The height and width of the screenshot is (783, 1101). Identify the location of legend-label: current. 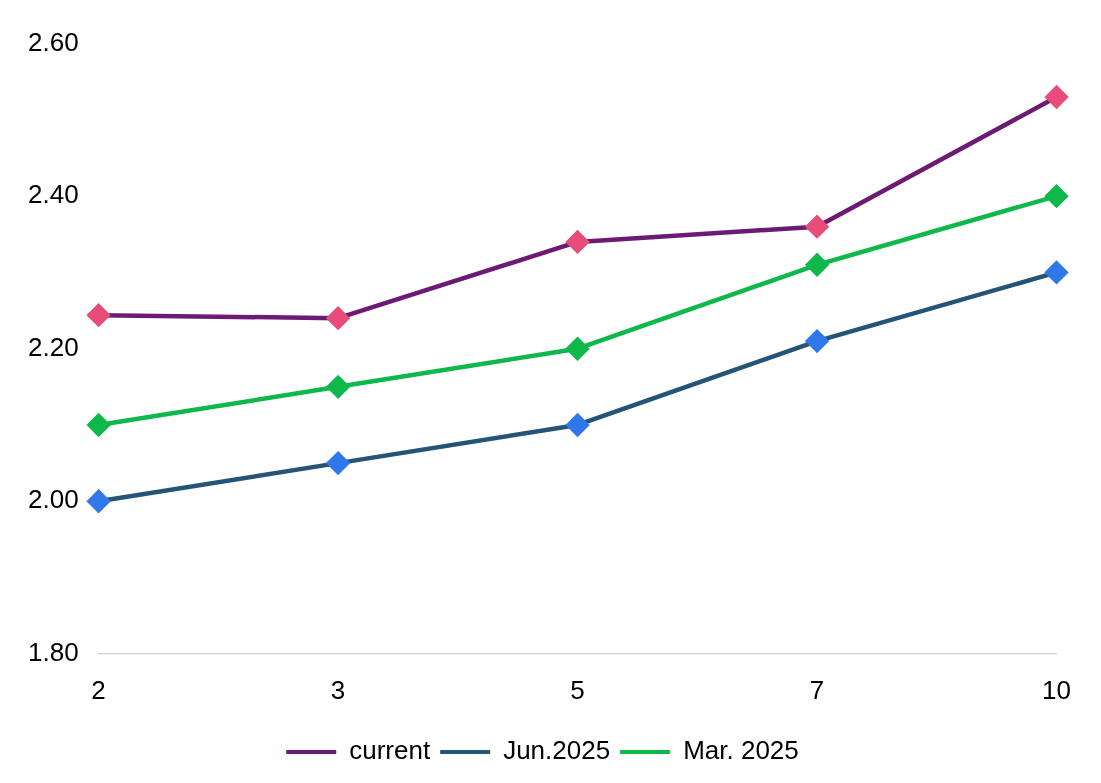
(390, 750).